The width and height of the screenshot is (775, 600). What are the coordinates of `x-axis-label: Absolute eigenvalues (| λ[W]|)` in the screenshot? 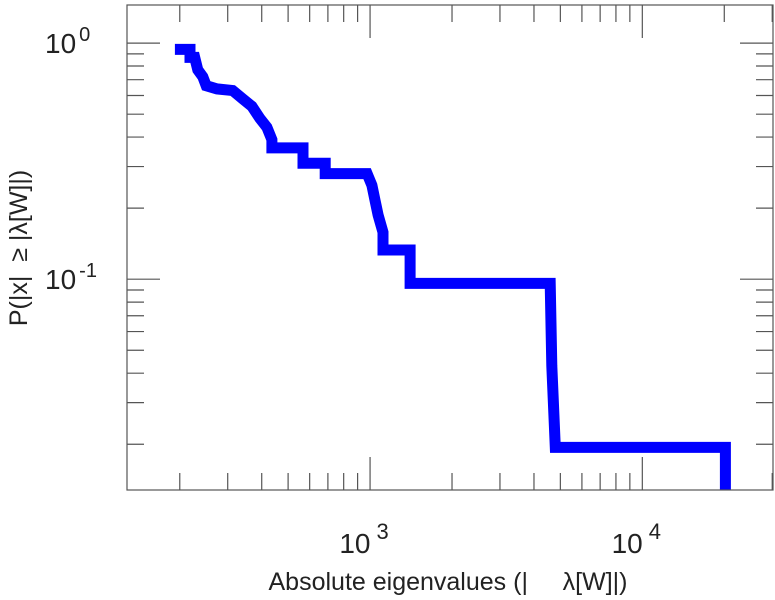 It's located at (448, 582).